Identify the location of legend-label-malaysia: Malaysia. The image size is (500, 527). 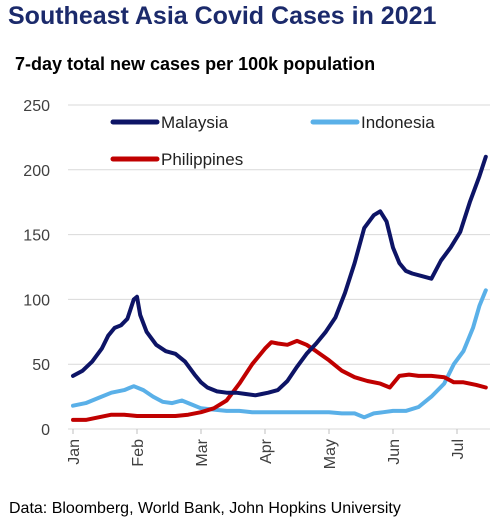
(195, 122).